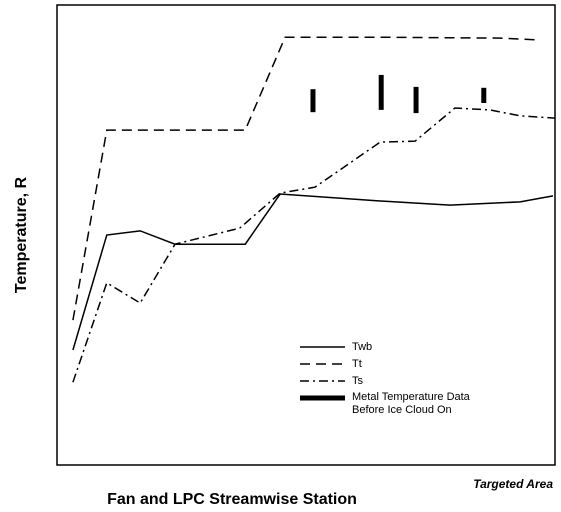  Describe the element at coordinates (232, 499) in the screenshot. I see `x-axis-label: Fan and LPC Streamwise Station` at that location.